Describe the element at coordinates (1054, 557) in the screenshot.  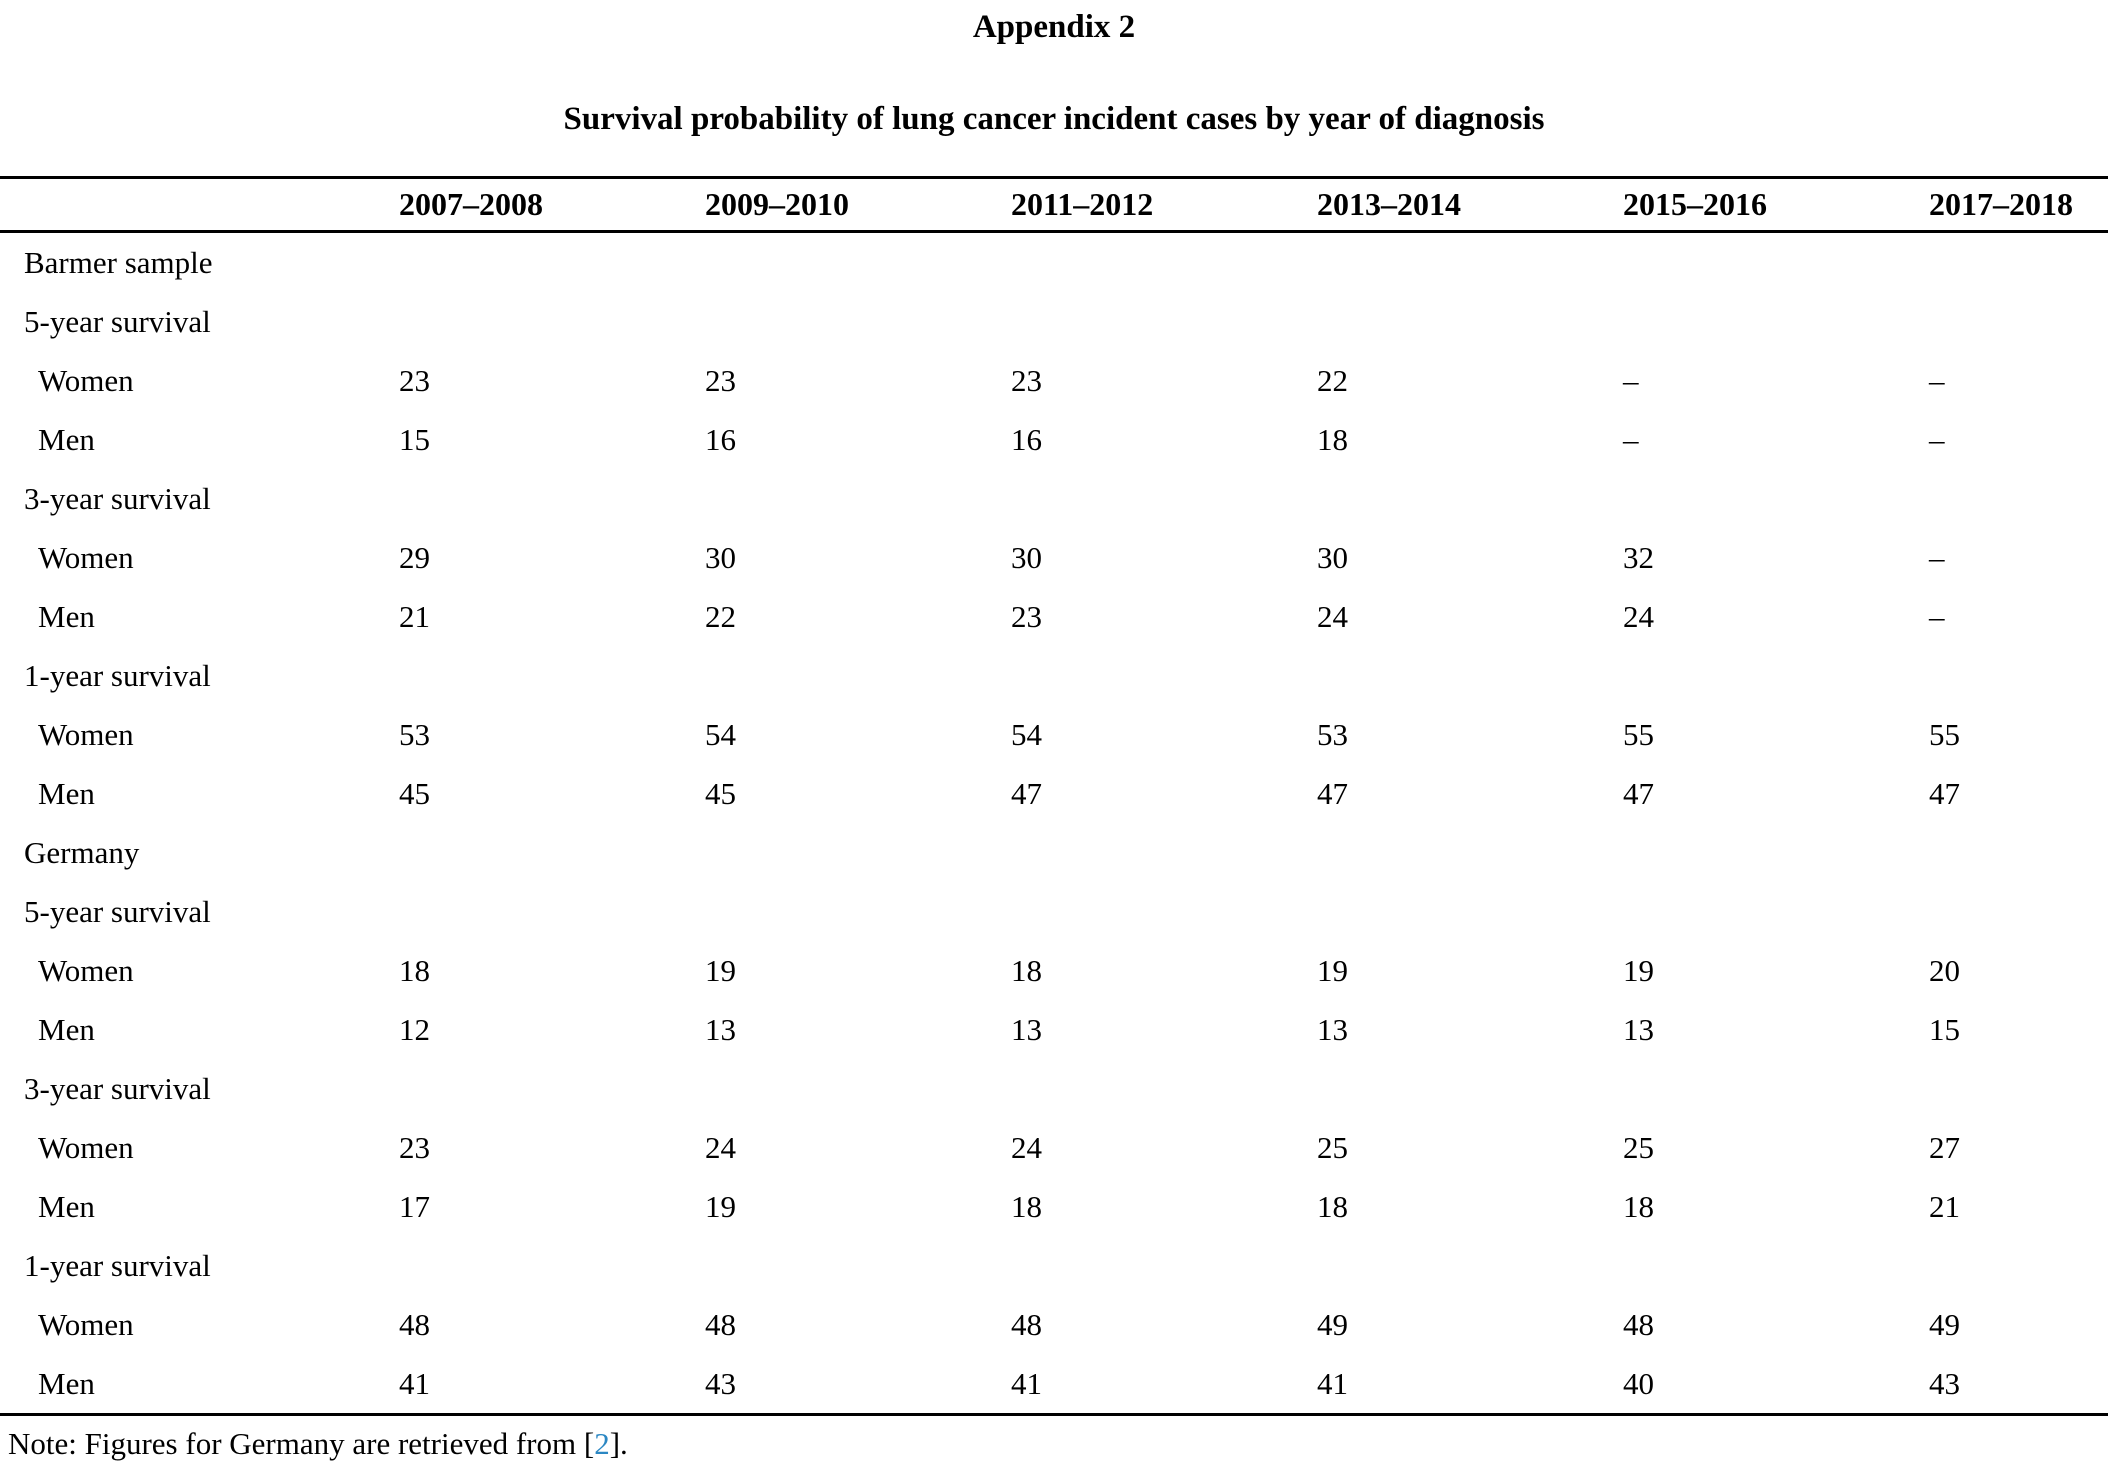
I see `table-row: Women 29 30 30 30 32 –` at that location.